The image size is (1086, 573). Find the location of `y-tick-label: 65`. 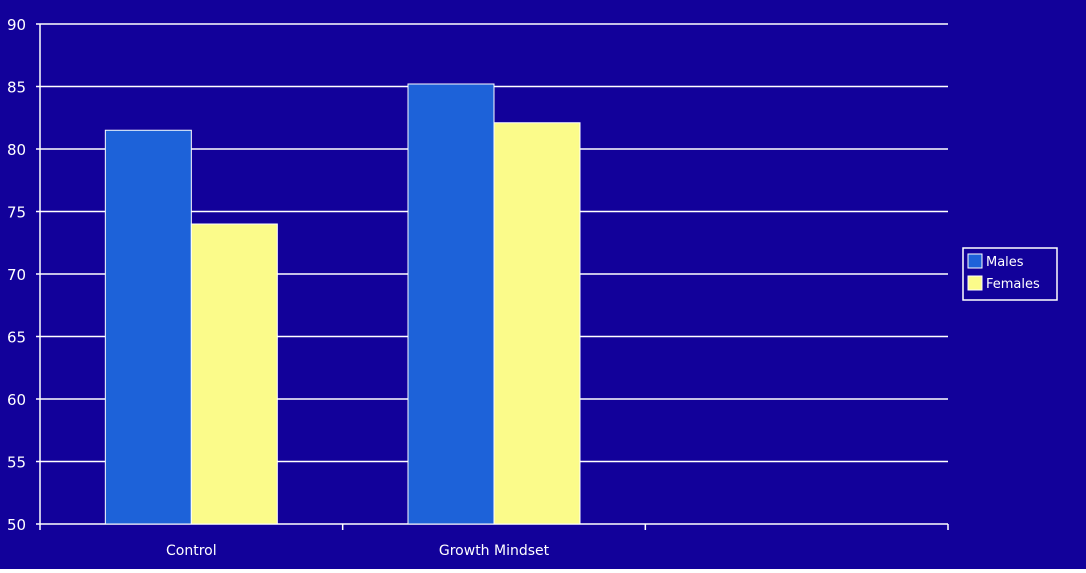

y-tick-label: 65 is located at coordinates (16, 338).